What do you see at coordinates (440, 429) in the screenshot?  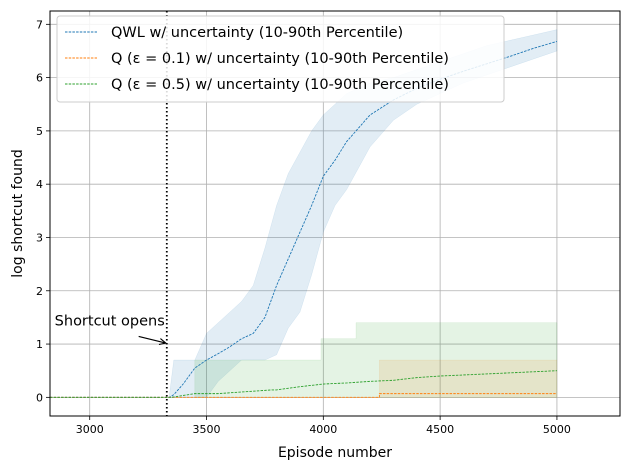 I see `x-tick-label: 4500` at bounding box center [440, 429].